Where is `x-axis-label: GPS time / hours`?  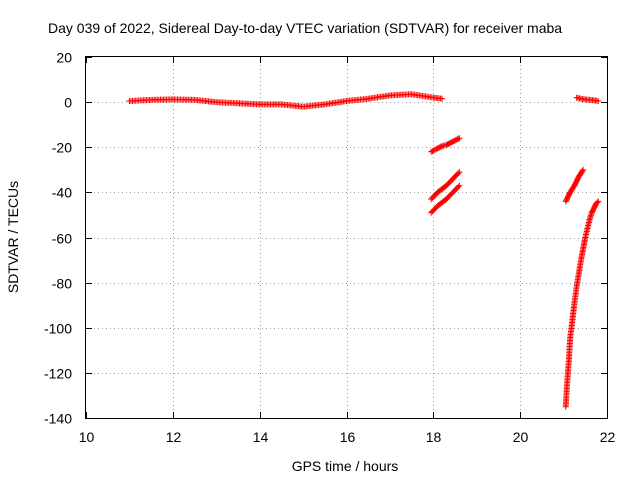
x-axis-label: GPS time / hours is located at coordinates (345, 466).